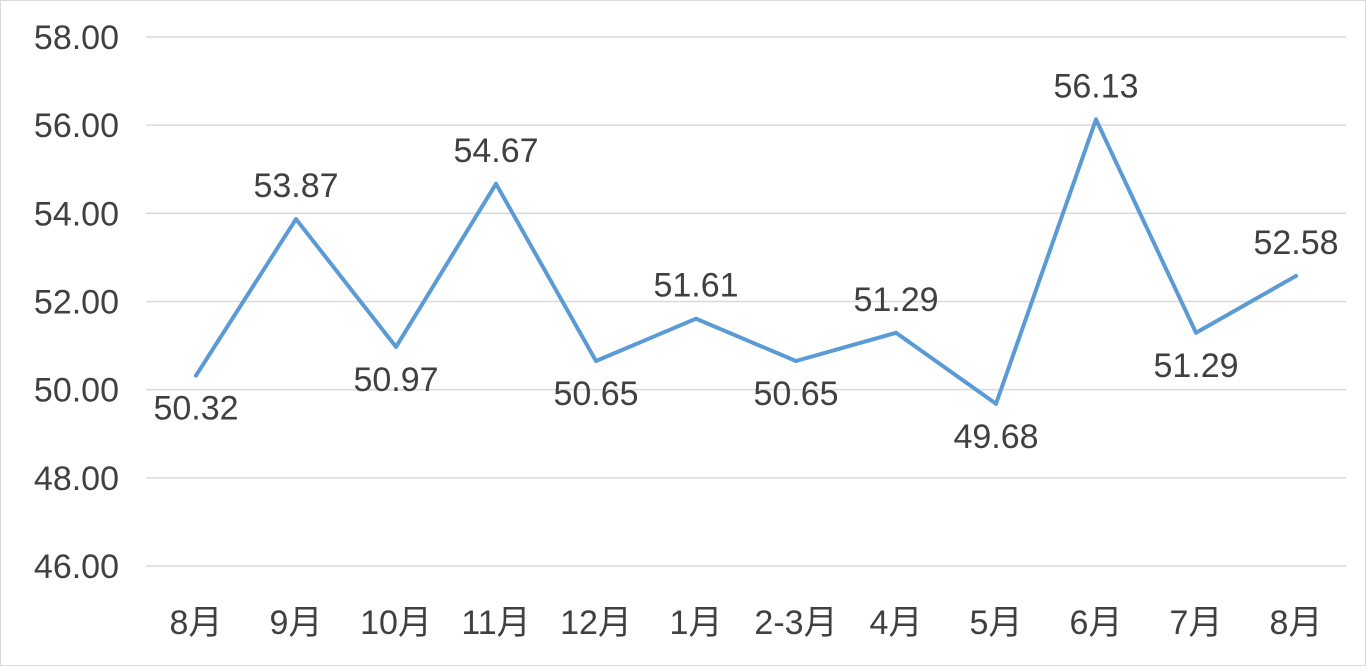  I want to click on data-label: 51.61, so click(695, 286).